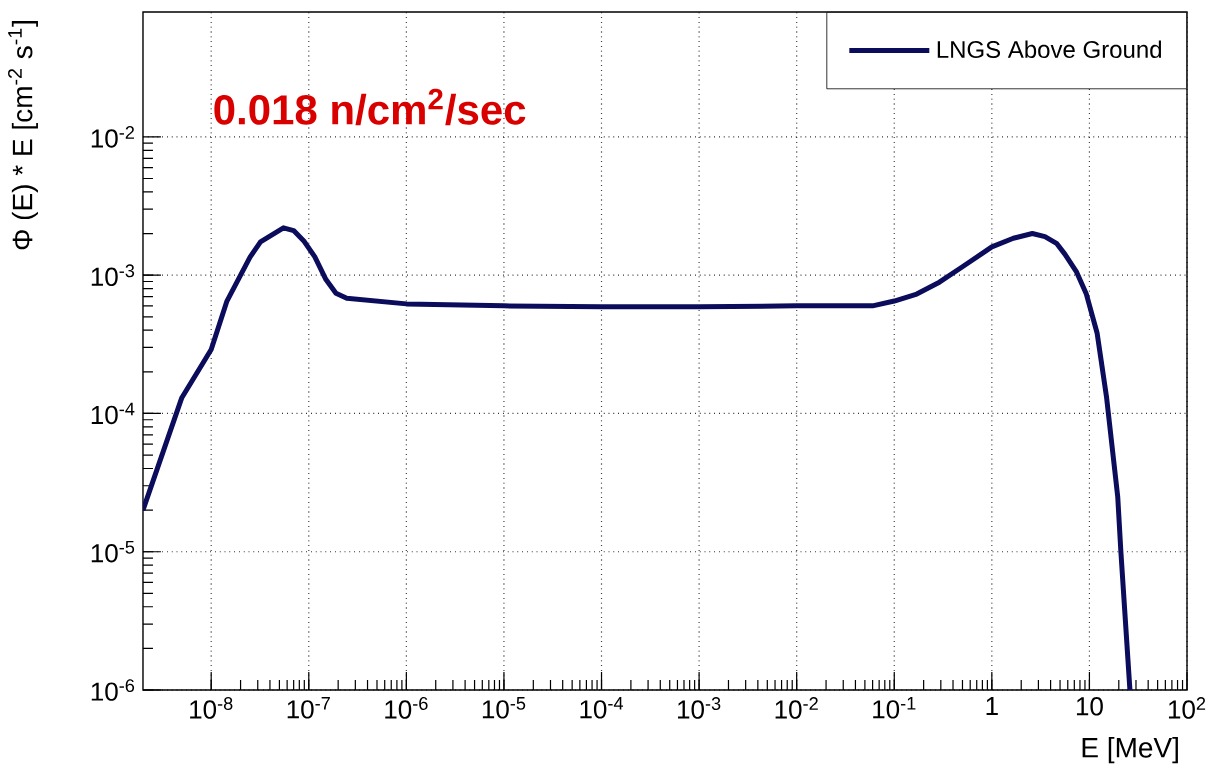 This screenshot has width=1230, height=765. What do you see at coordinates (370, 107) in the screenshot?
I see `annotation: 0.018 n/cm$^{2}$/sec` at bounding box center [370, 107].